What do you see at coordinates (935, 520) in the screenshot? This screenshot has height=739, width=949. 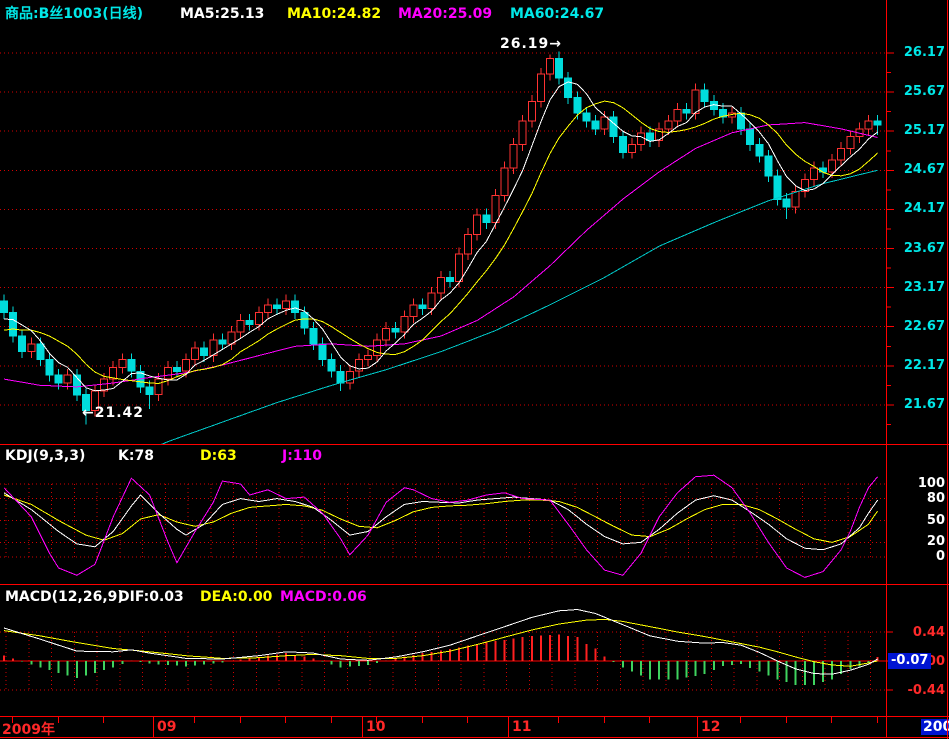 I see `kdj-axis-label: 50` at bounding box center [935, 520].